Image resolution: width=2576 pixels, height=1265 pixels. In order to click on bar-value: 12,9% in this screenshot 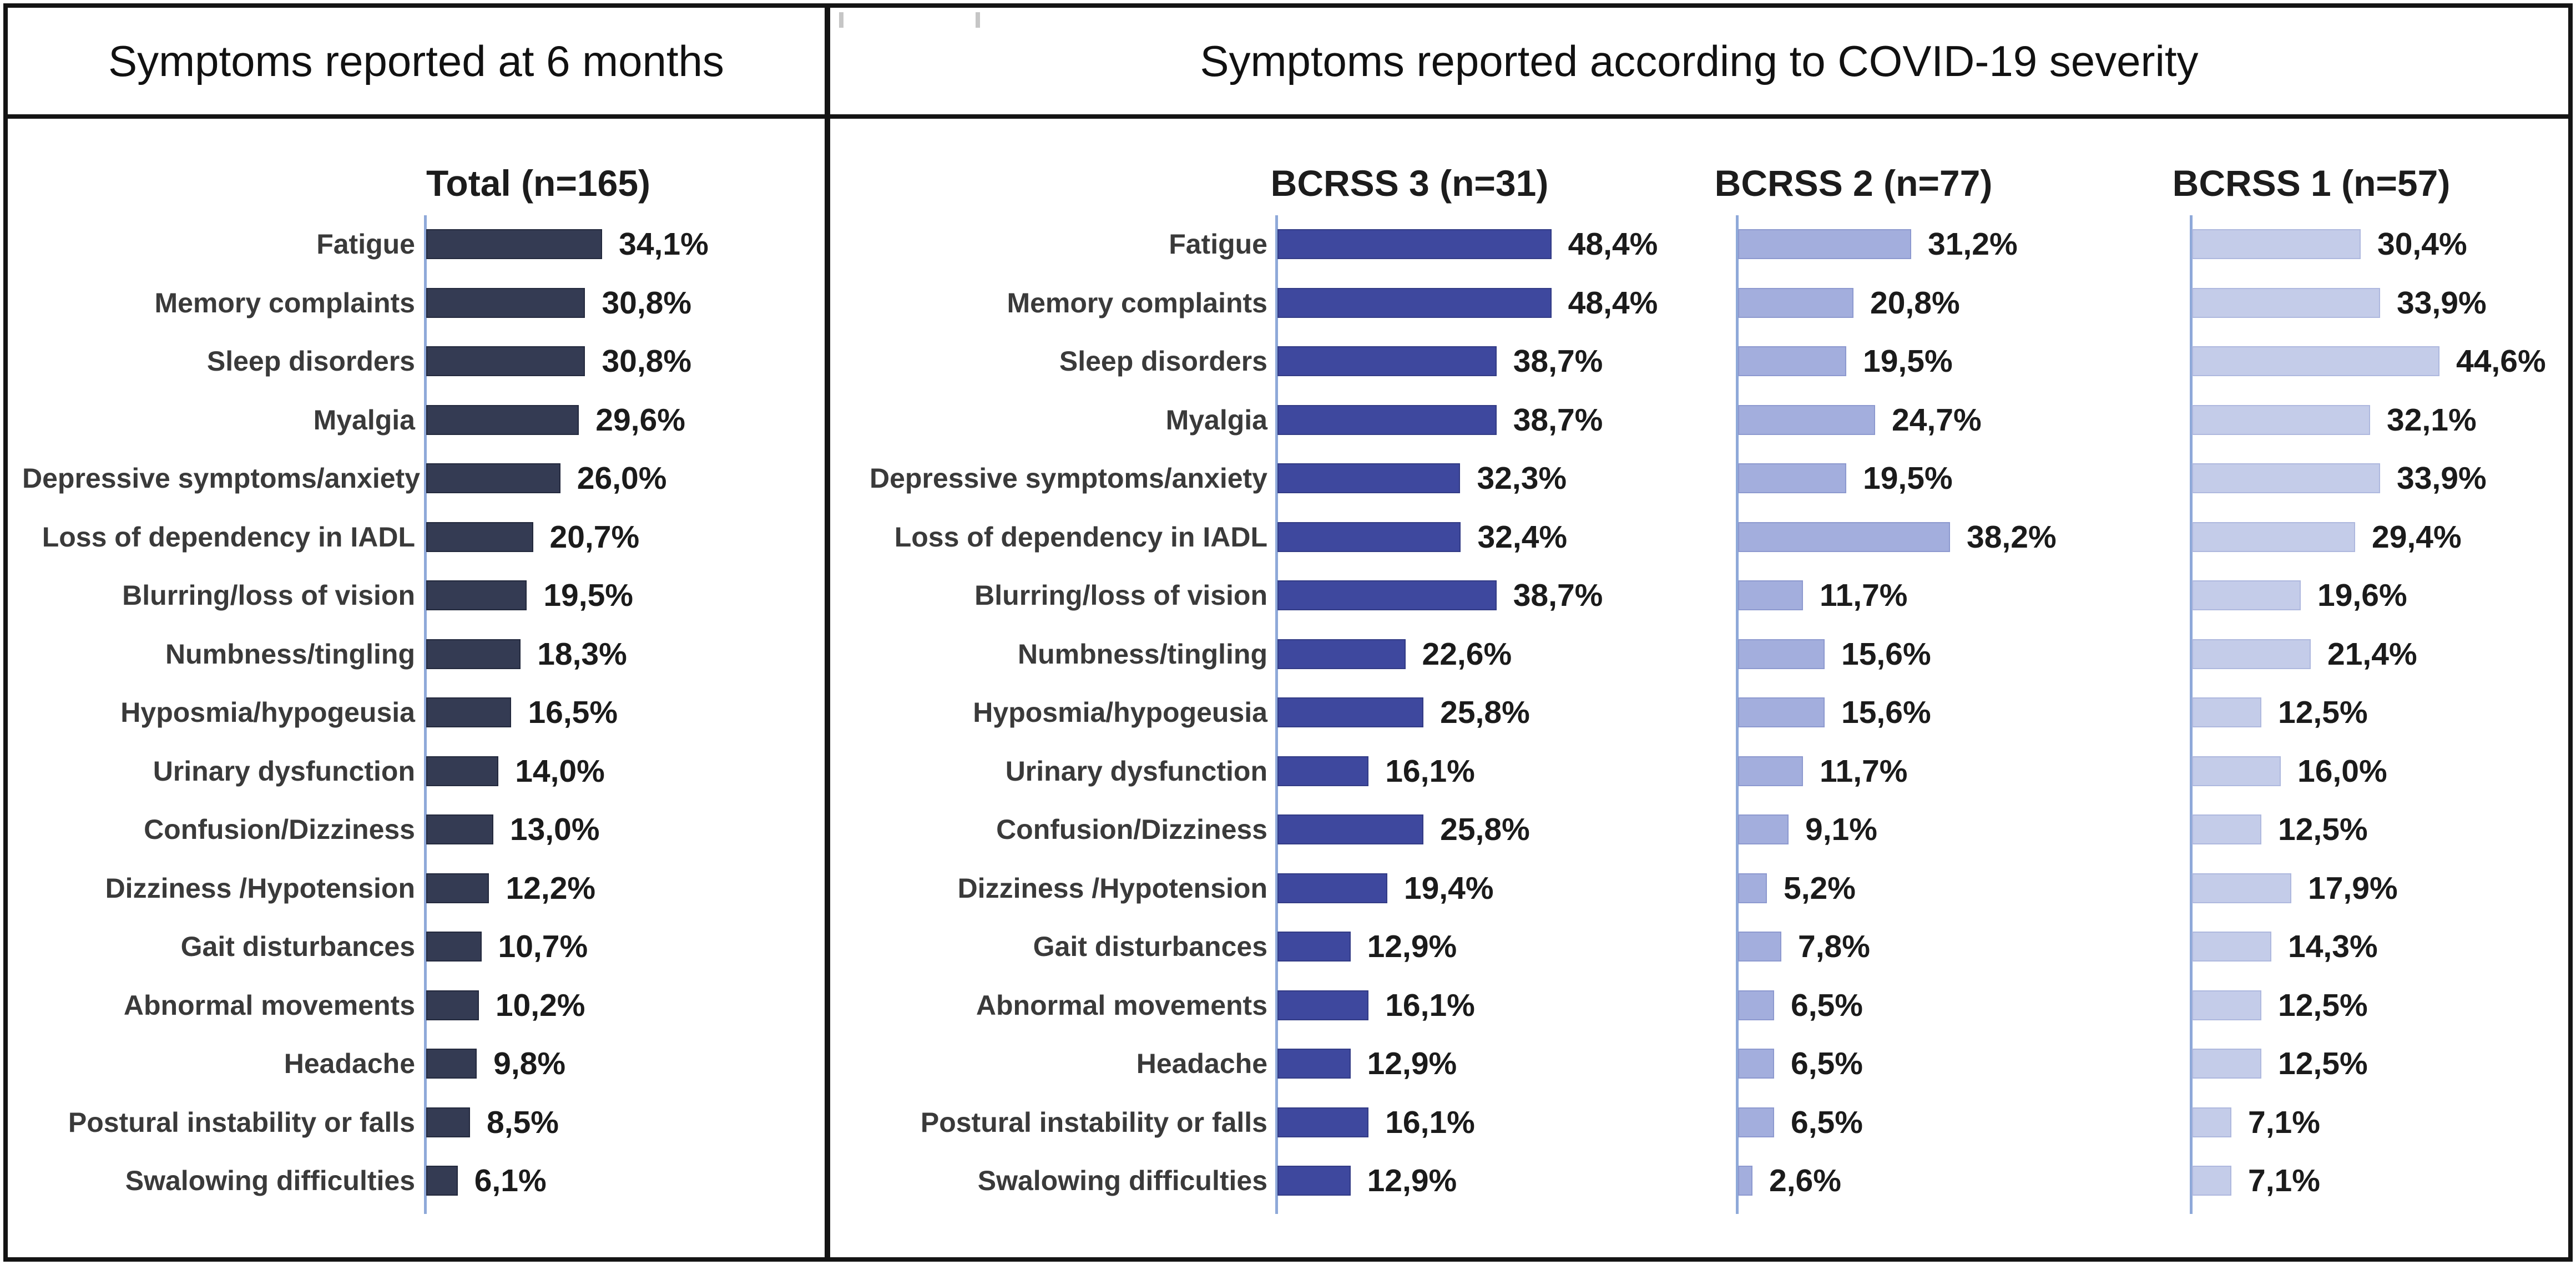, I will do `click(1412, 946)`.